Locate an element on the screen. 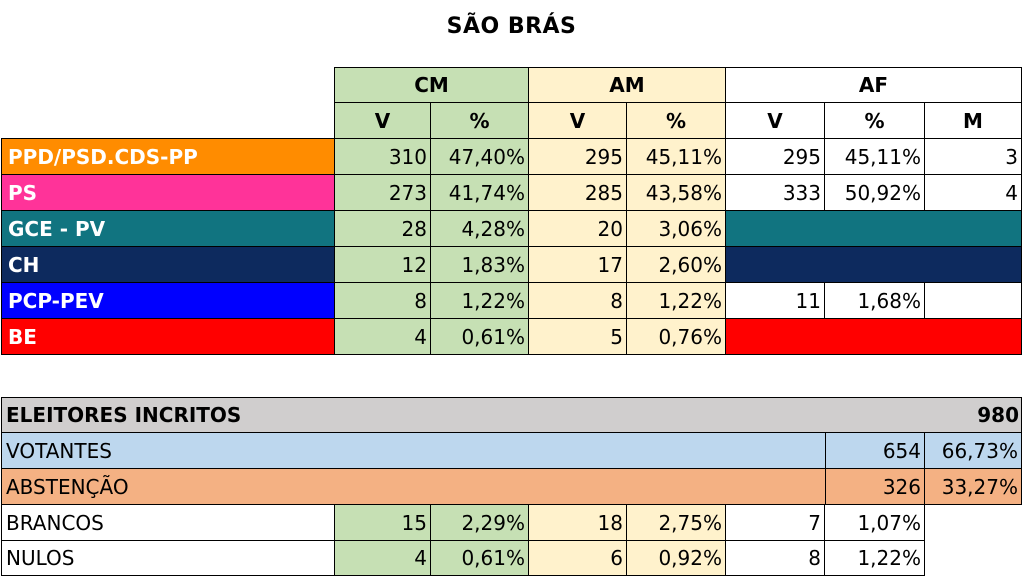 The height and width of the screenshot is (577, 1023). af-mandates is located at coordinates (973, 300).